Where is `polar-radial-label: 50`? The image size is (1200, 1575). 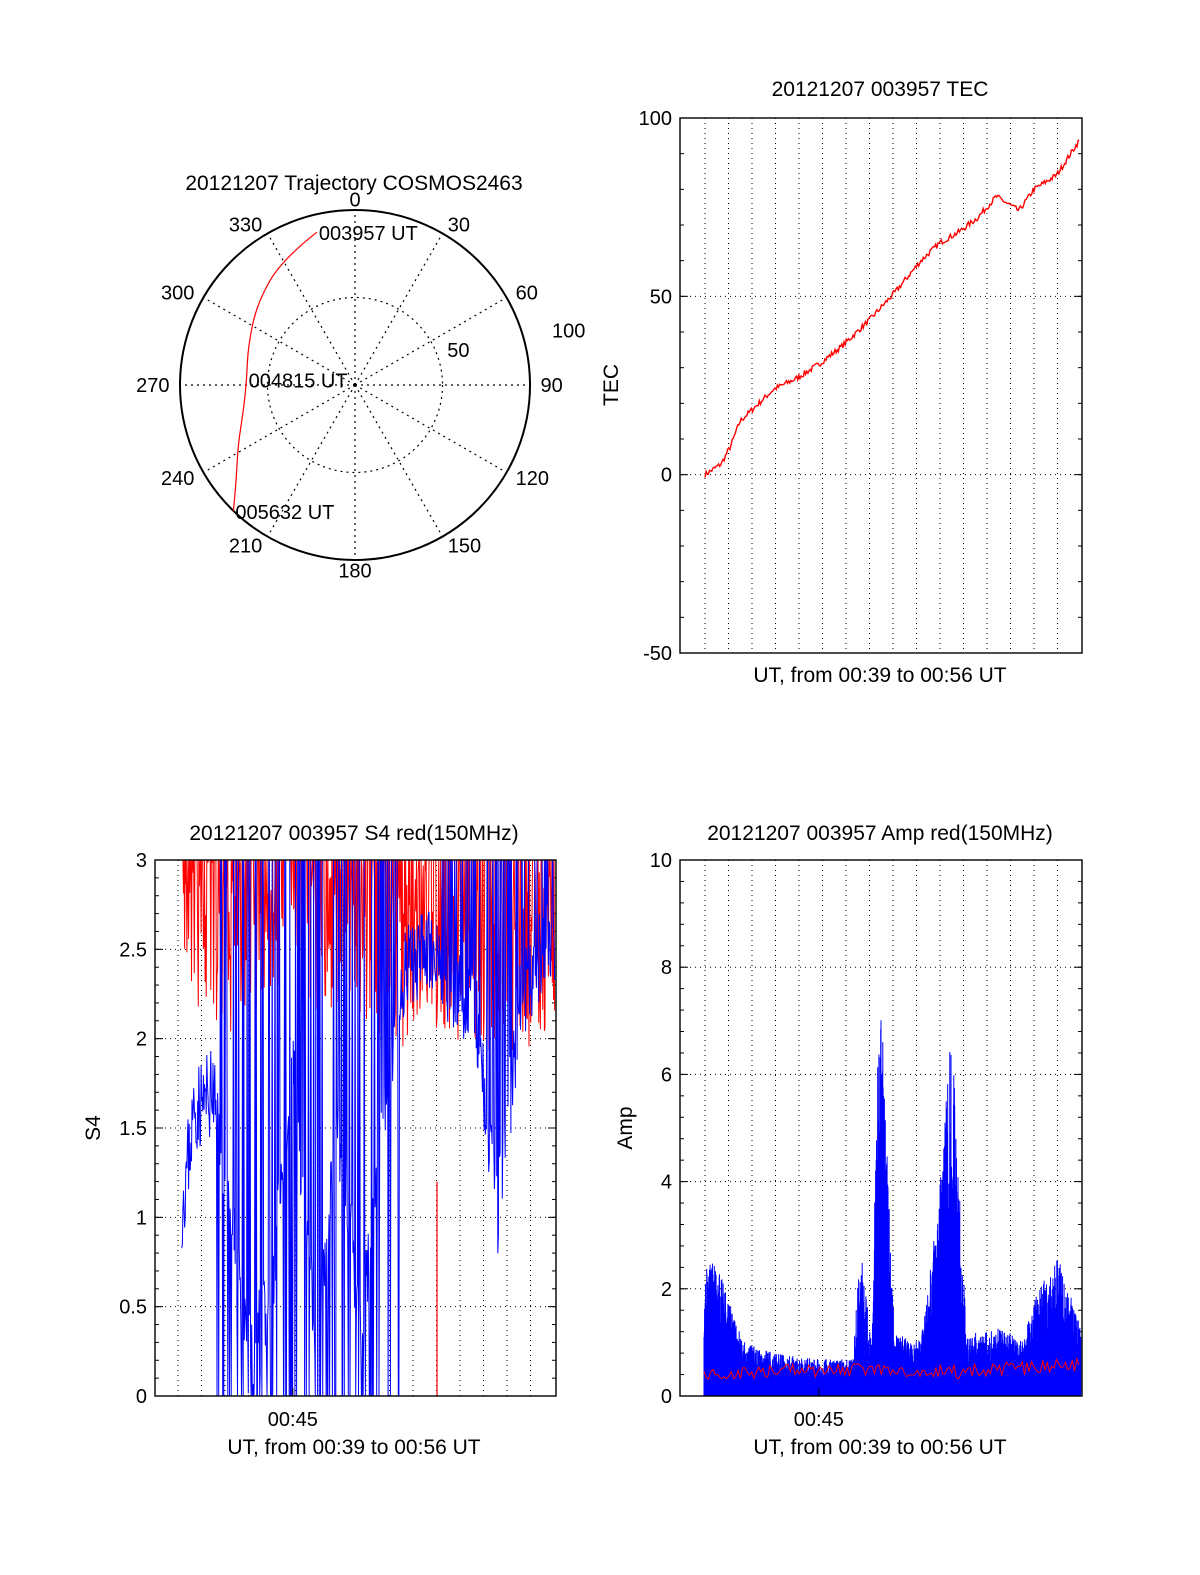
polar-radial-label: 50 is located at coordinates (458, 351).